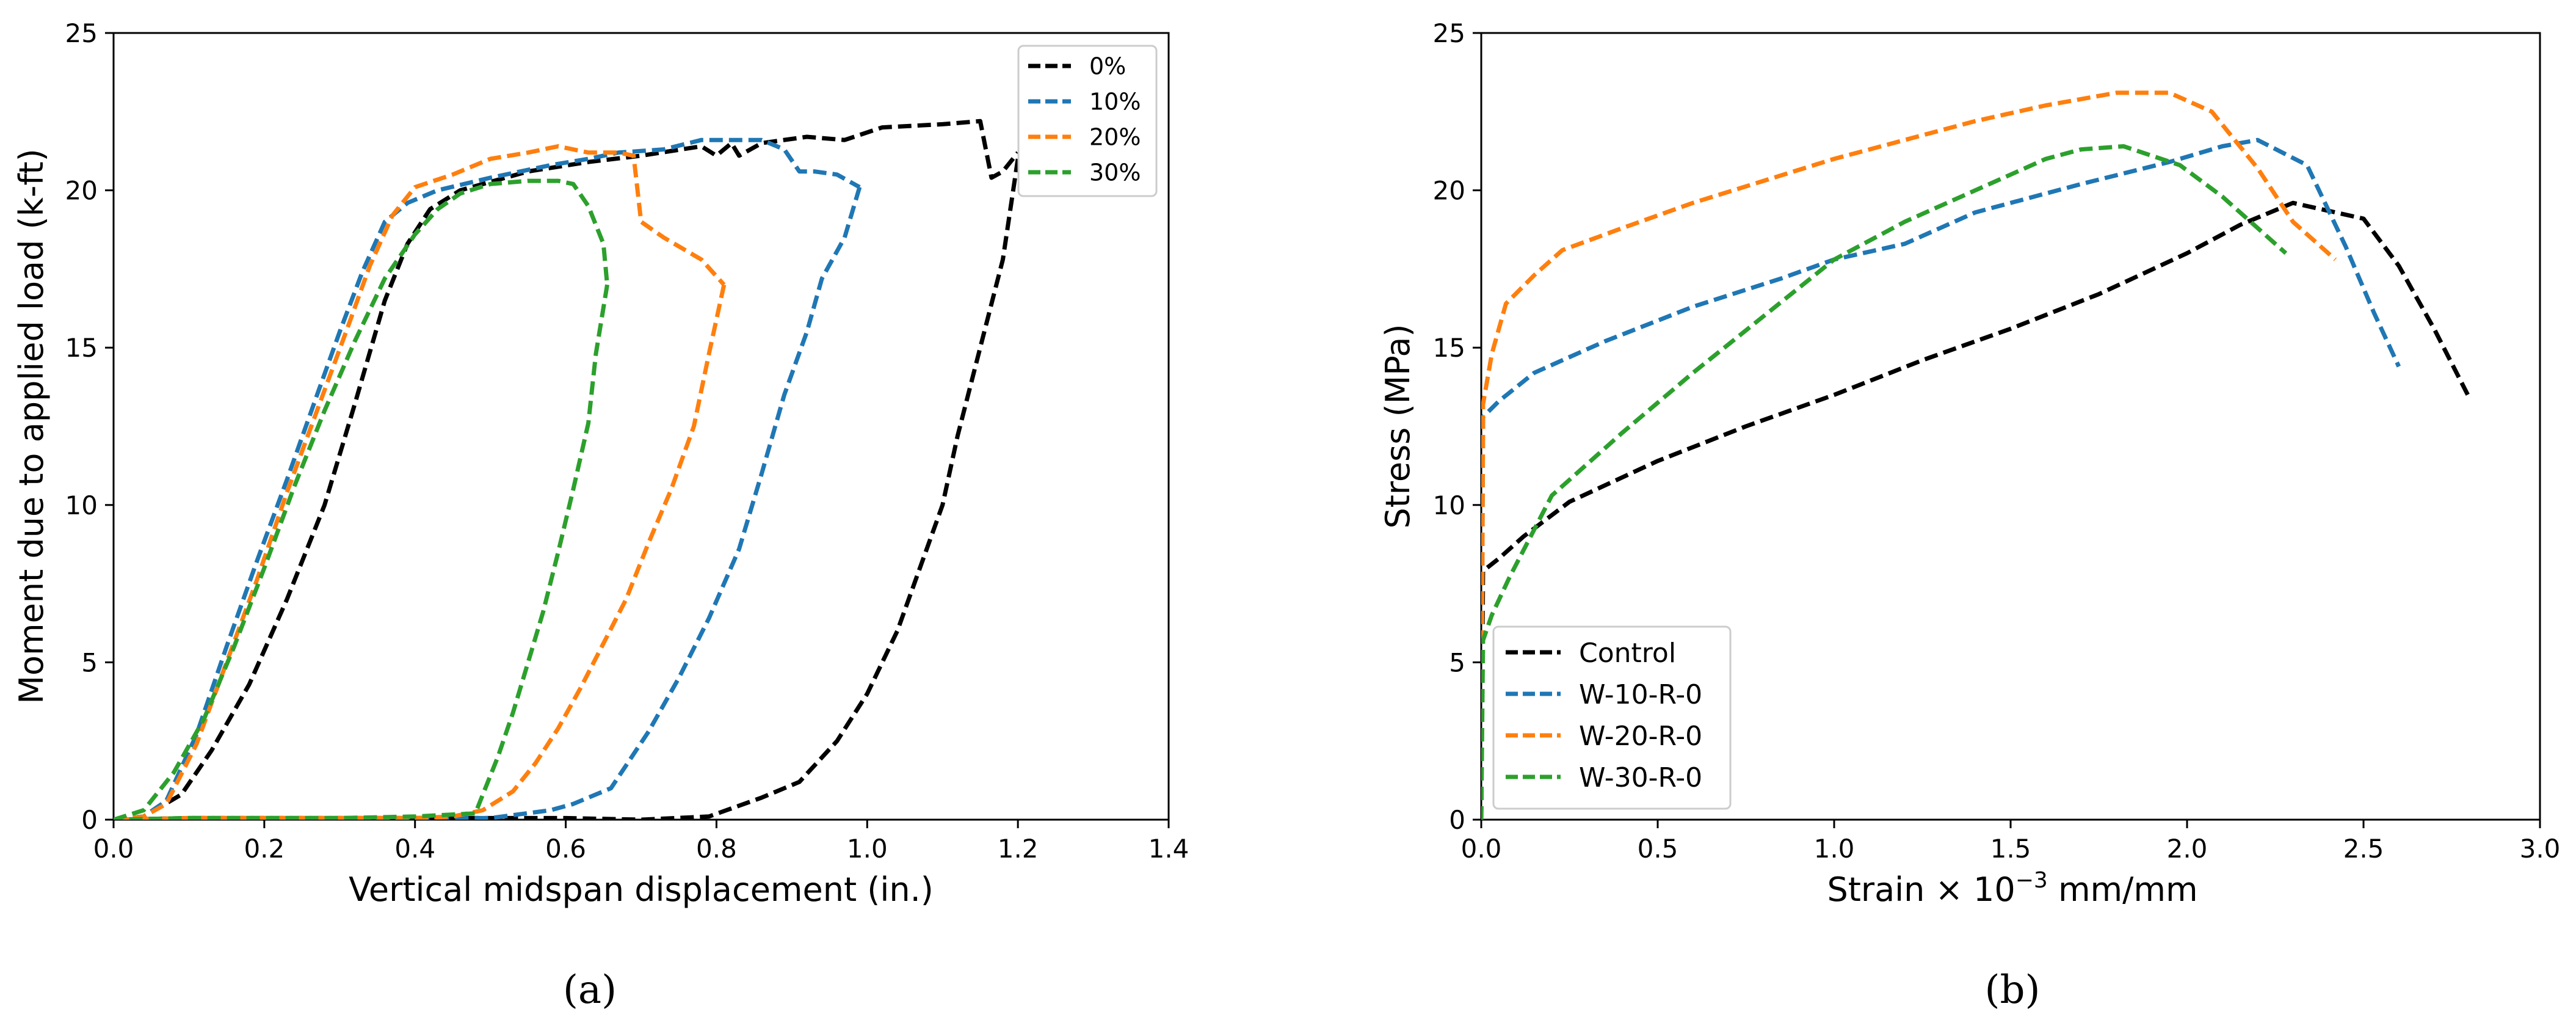  I want to click on x-tick-label: 0.4, so click(414, 849).